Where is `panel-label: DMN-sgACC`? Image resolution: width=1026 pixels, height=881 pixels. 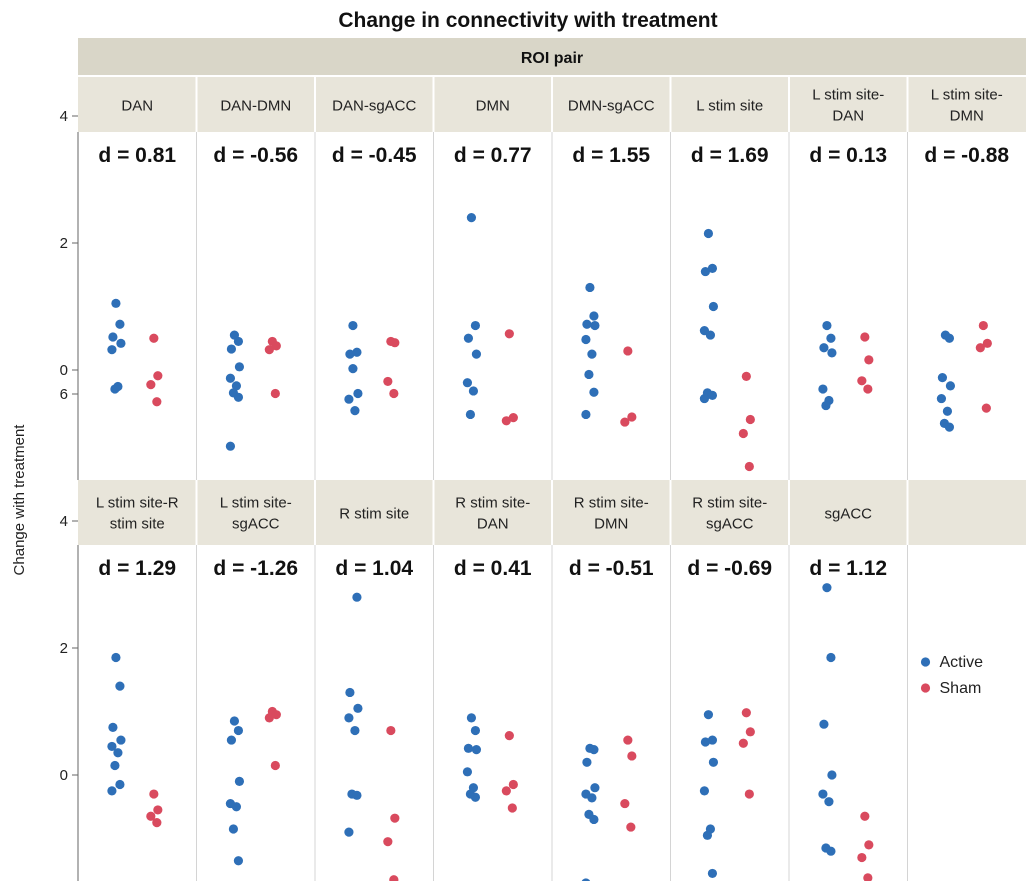
panel-label: DMN-sgACC is located at coordinates (611, 106).